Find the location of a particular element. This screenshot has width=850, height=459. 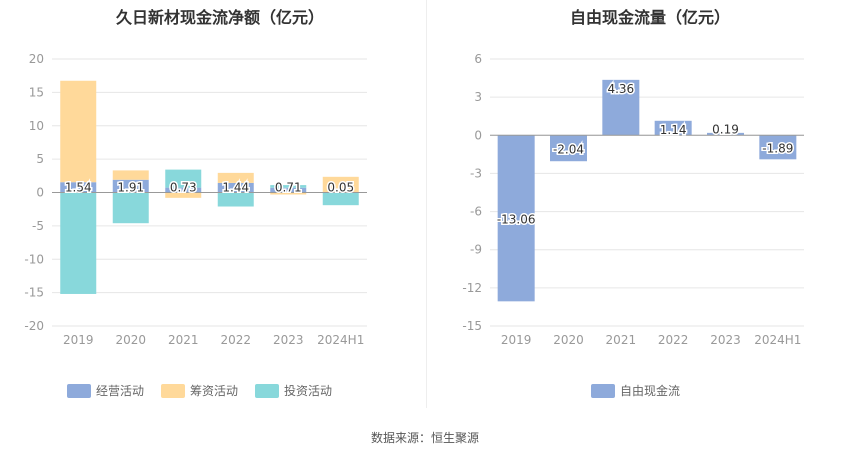

data-label: 0.73 is located at coordinates (183, 188).